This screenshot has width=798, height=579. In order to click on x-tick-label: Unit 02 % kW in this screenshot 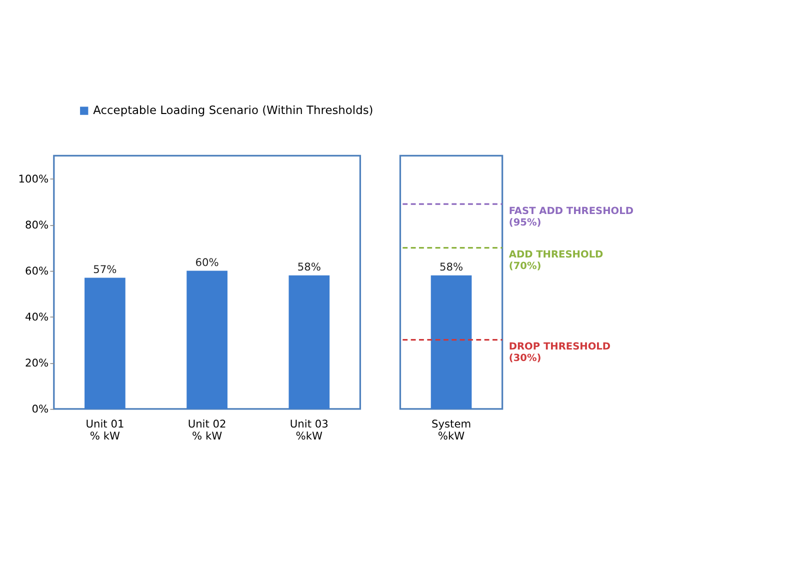, I will do `click(207, 430)`.